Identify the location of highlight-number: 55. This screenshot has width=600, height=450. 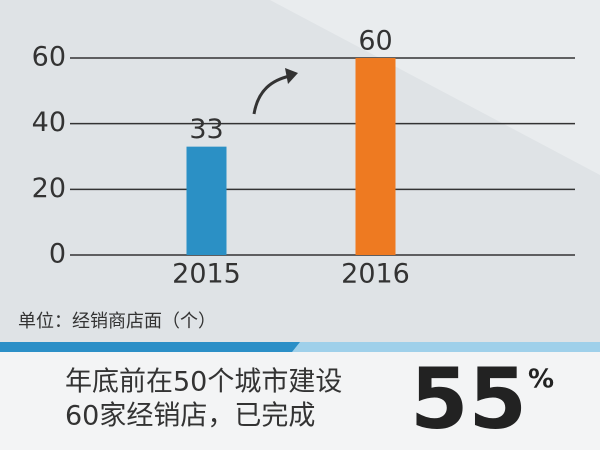
(468, 399).